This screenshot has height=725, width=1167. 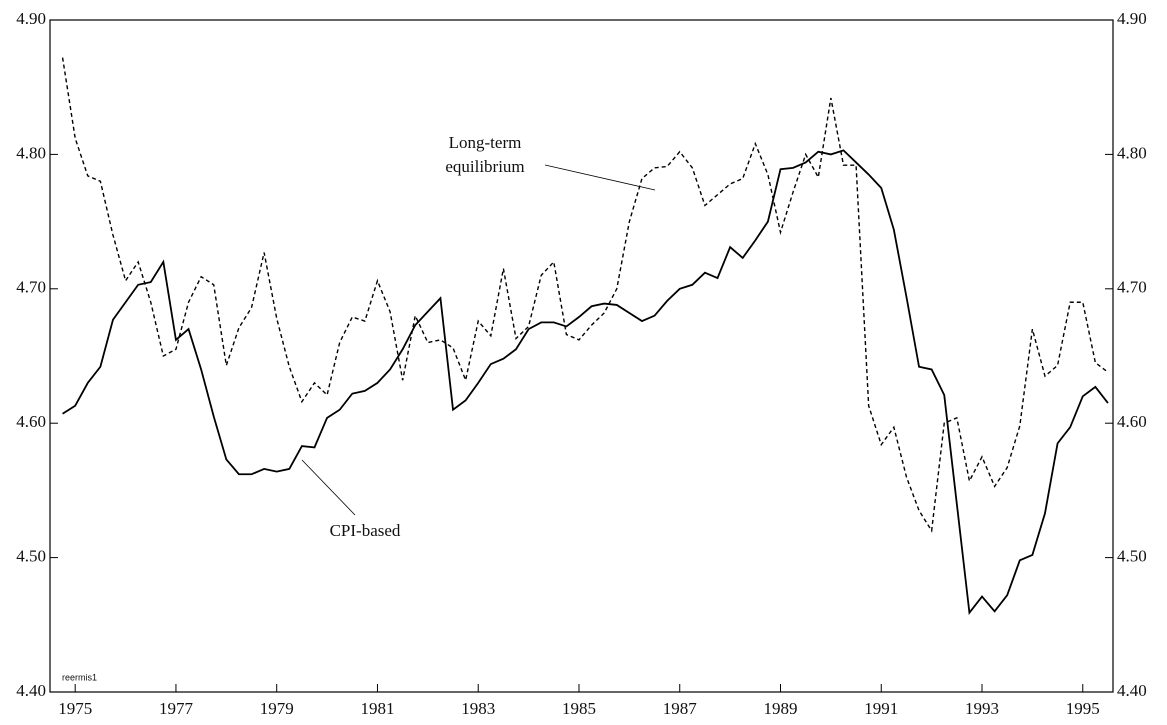 I want to click on x-tick-label: 1983, so click(x=478, y=708).